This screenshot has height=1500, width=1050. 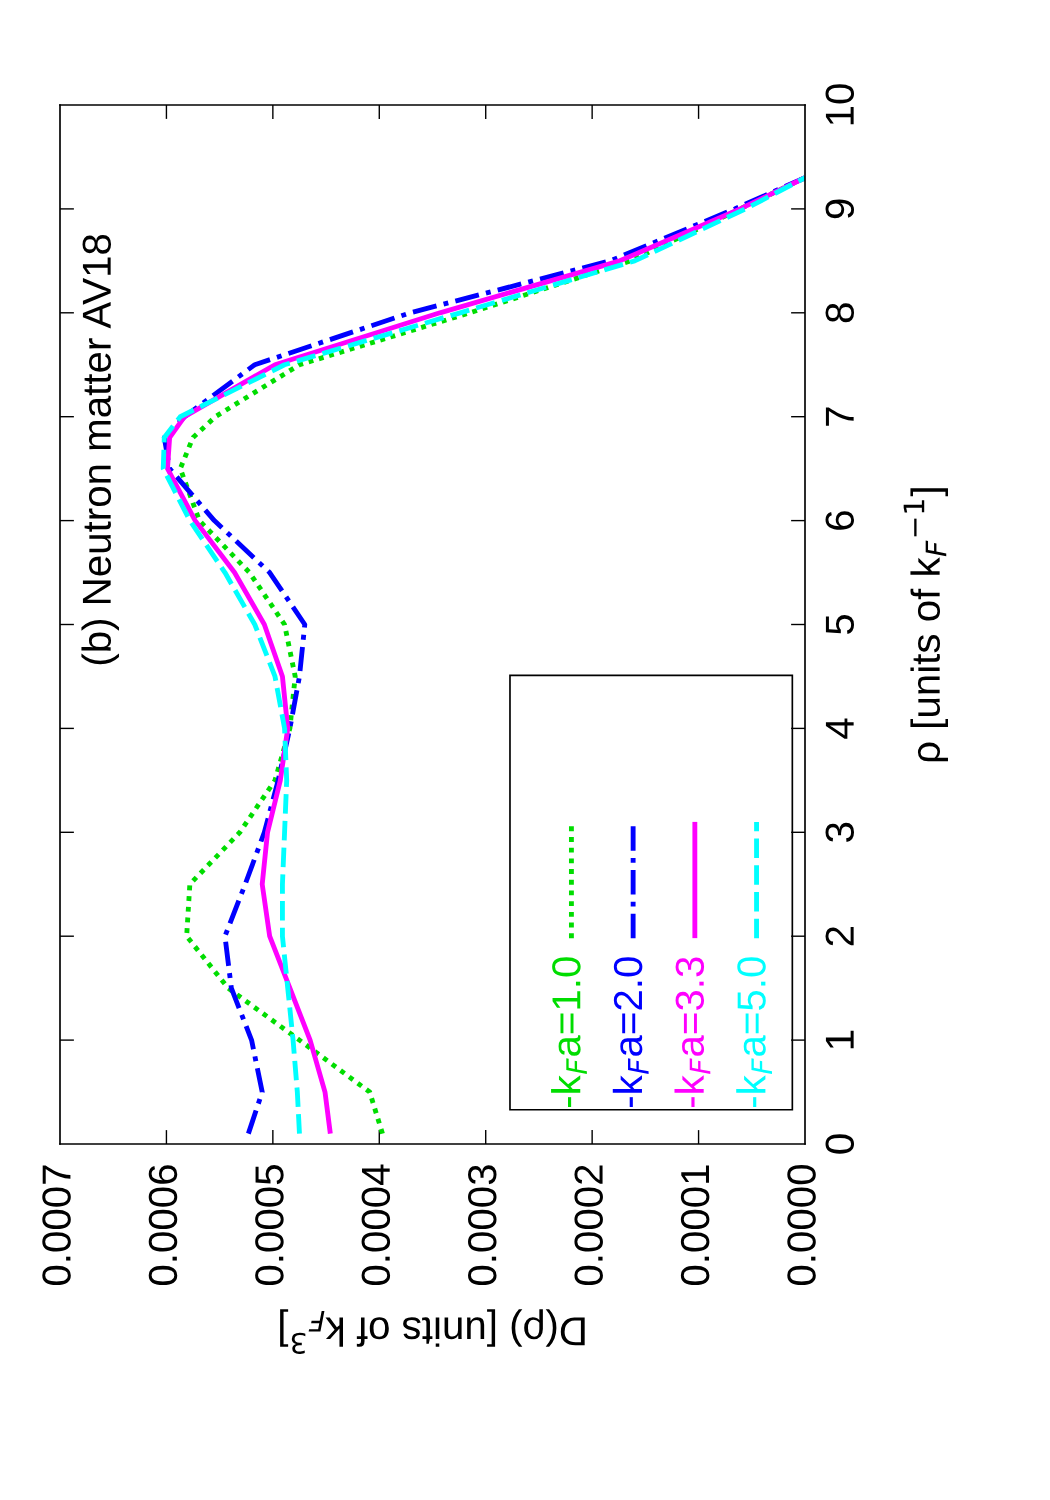 I want to click on text: -k$_{F}$a=3.3, so click(x=692, y=1032).